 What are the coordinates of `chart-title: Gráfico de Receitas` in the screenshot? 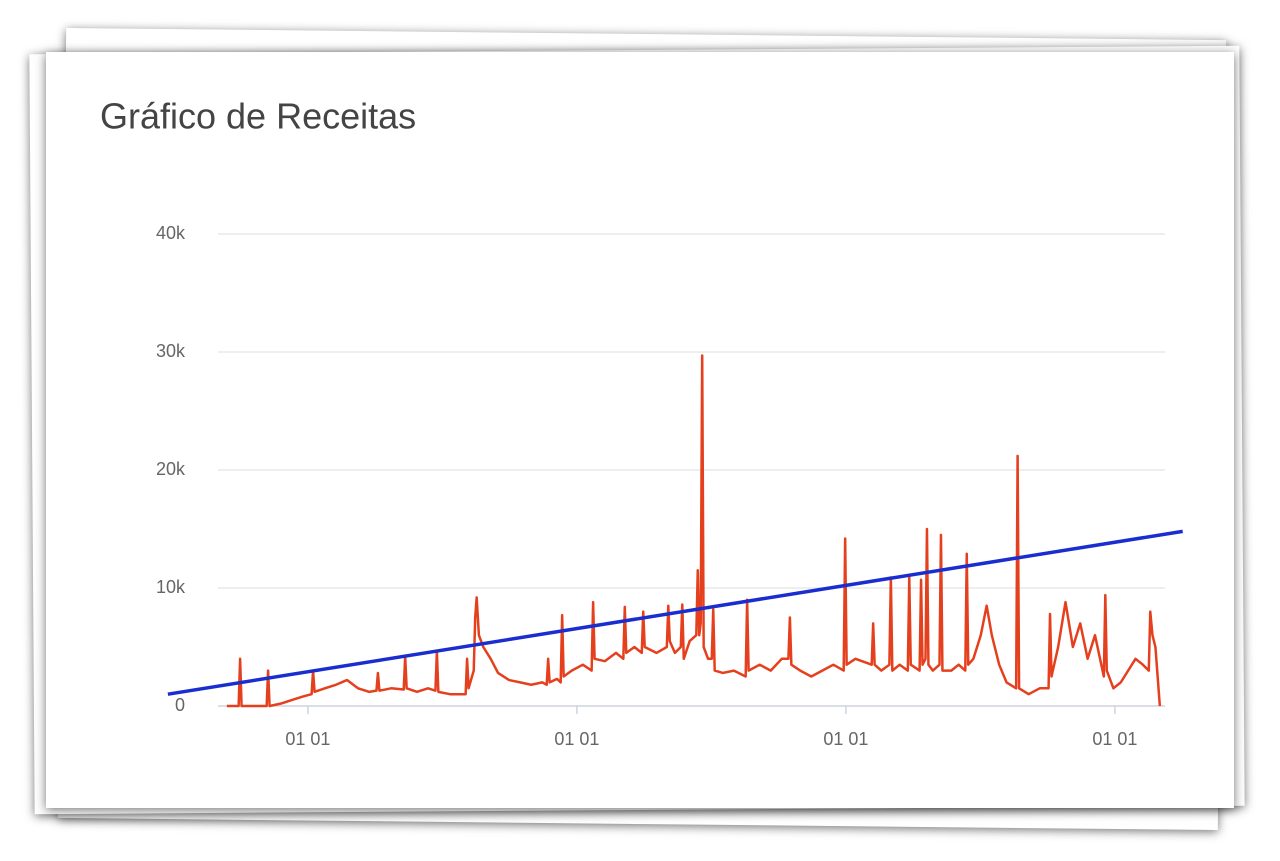 It's located at (258, 116).